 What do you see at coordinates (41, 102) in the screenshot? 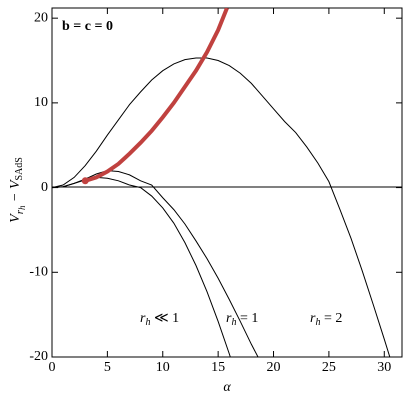
I see `y-tick-label: 10` at bounding box center [41, 102].